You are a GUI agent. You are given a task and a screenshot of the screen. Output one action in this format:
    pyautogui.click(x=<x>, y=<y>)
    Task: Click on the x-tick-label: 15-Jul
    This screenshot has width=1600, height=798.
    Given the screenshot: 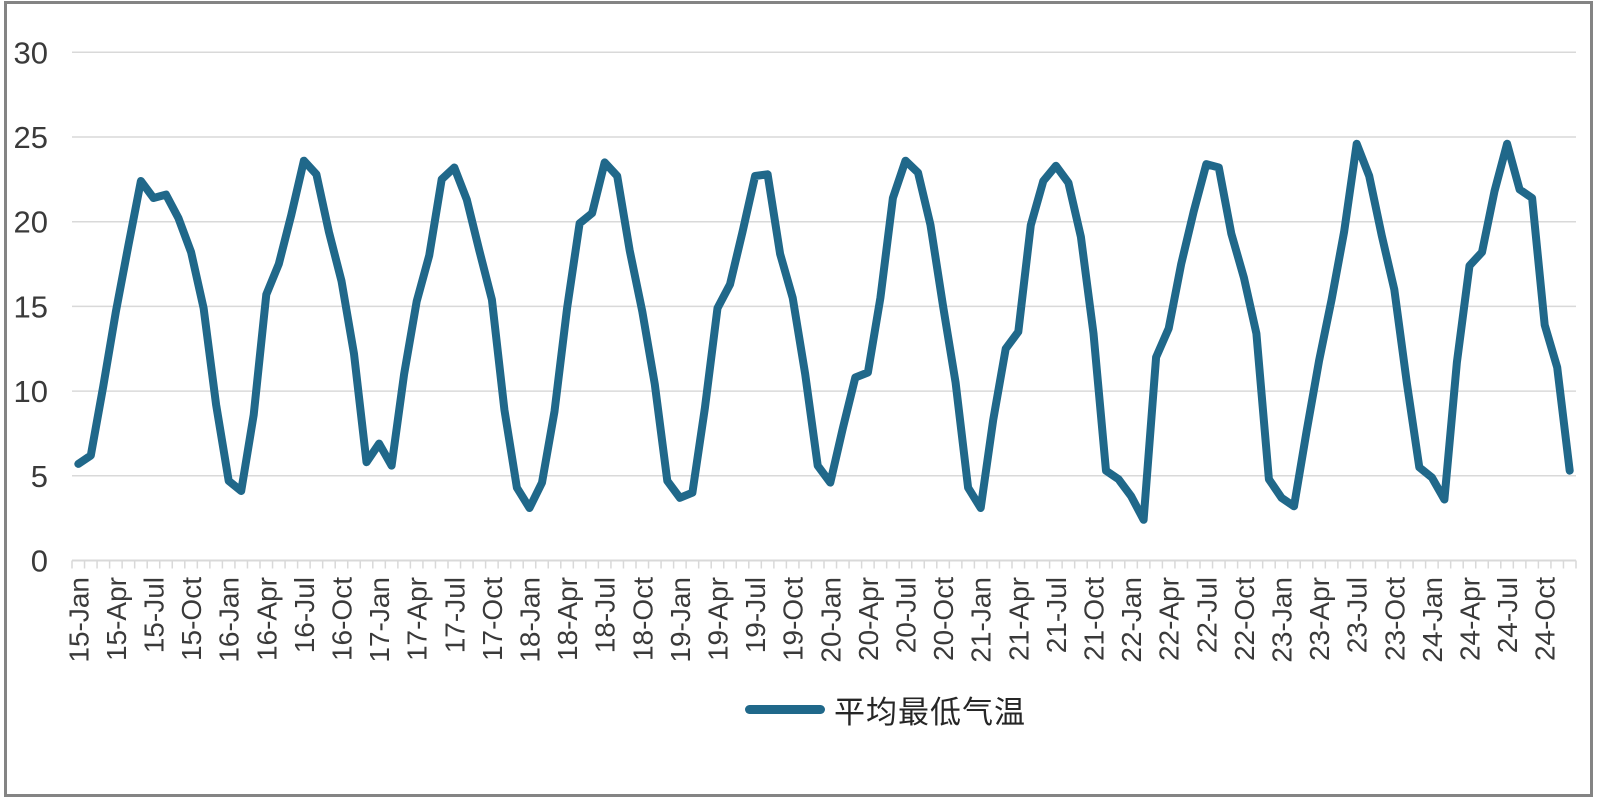 What is the action you would take?
    pyautogui.click(x=153, y=615)
    